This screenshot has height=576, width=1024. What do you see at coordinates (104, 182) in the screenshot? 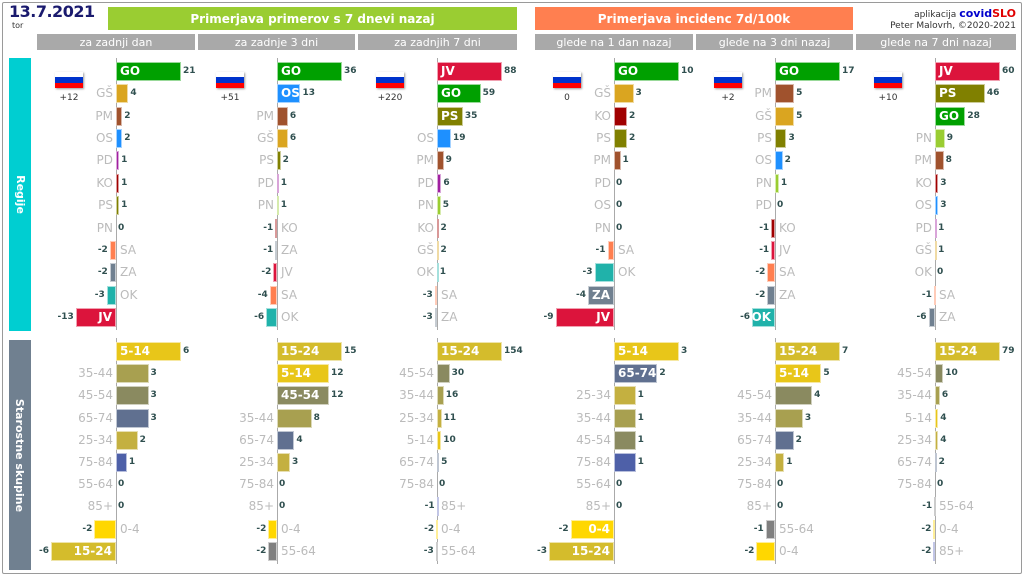
I see `category-label: KO` at bounding box center [104, 182].